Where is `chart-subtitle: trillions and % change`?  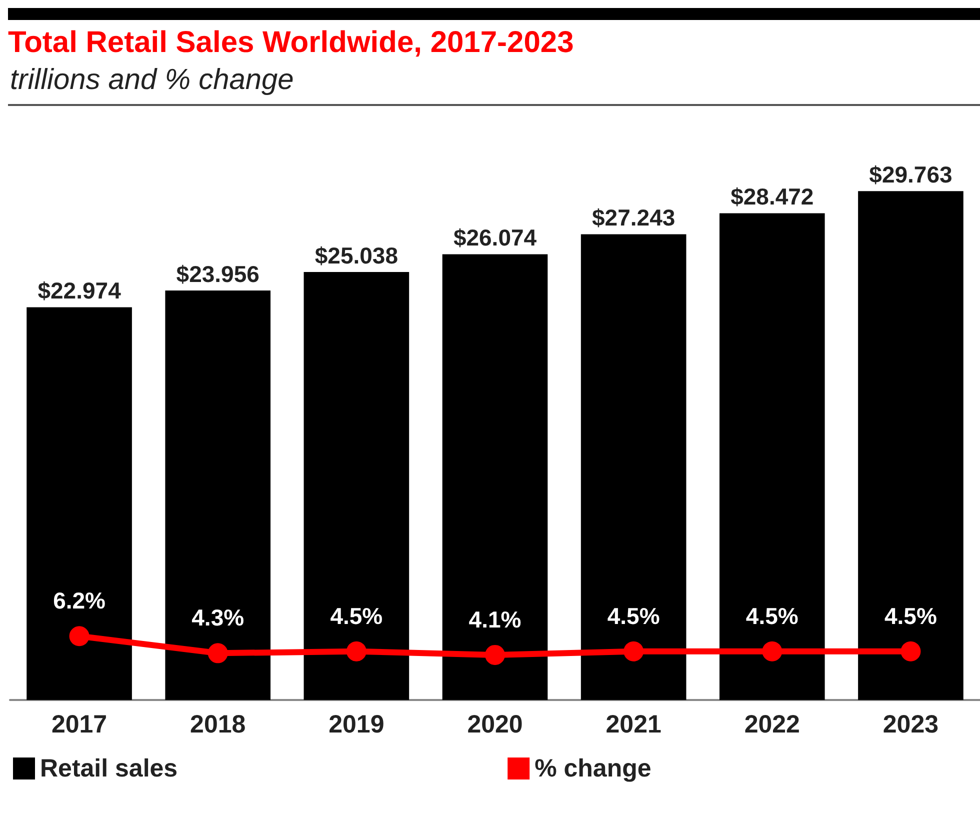
chart-subtitle: trillions and % change is located at coordinates (152, 80).